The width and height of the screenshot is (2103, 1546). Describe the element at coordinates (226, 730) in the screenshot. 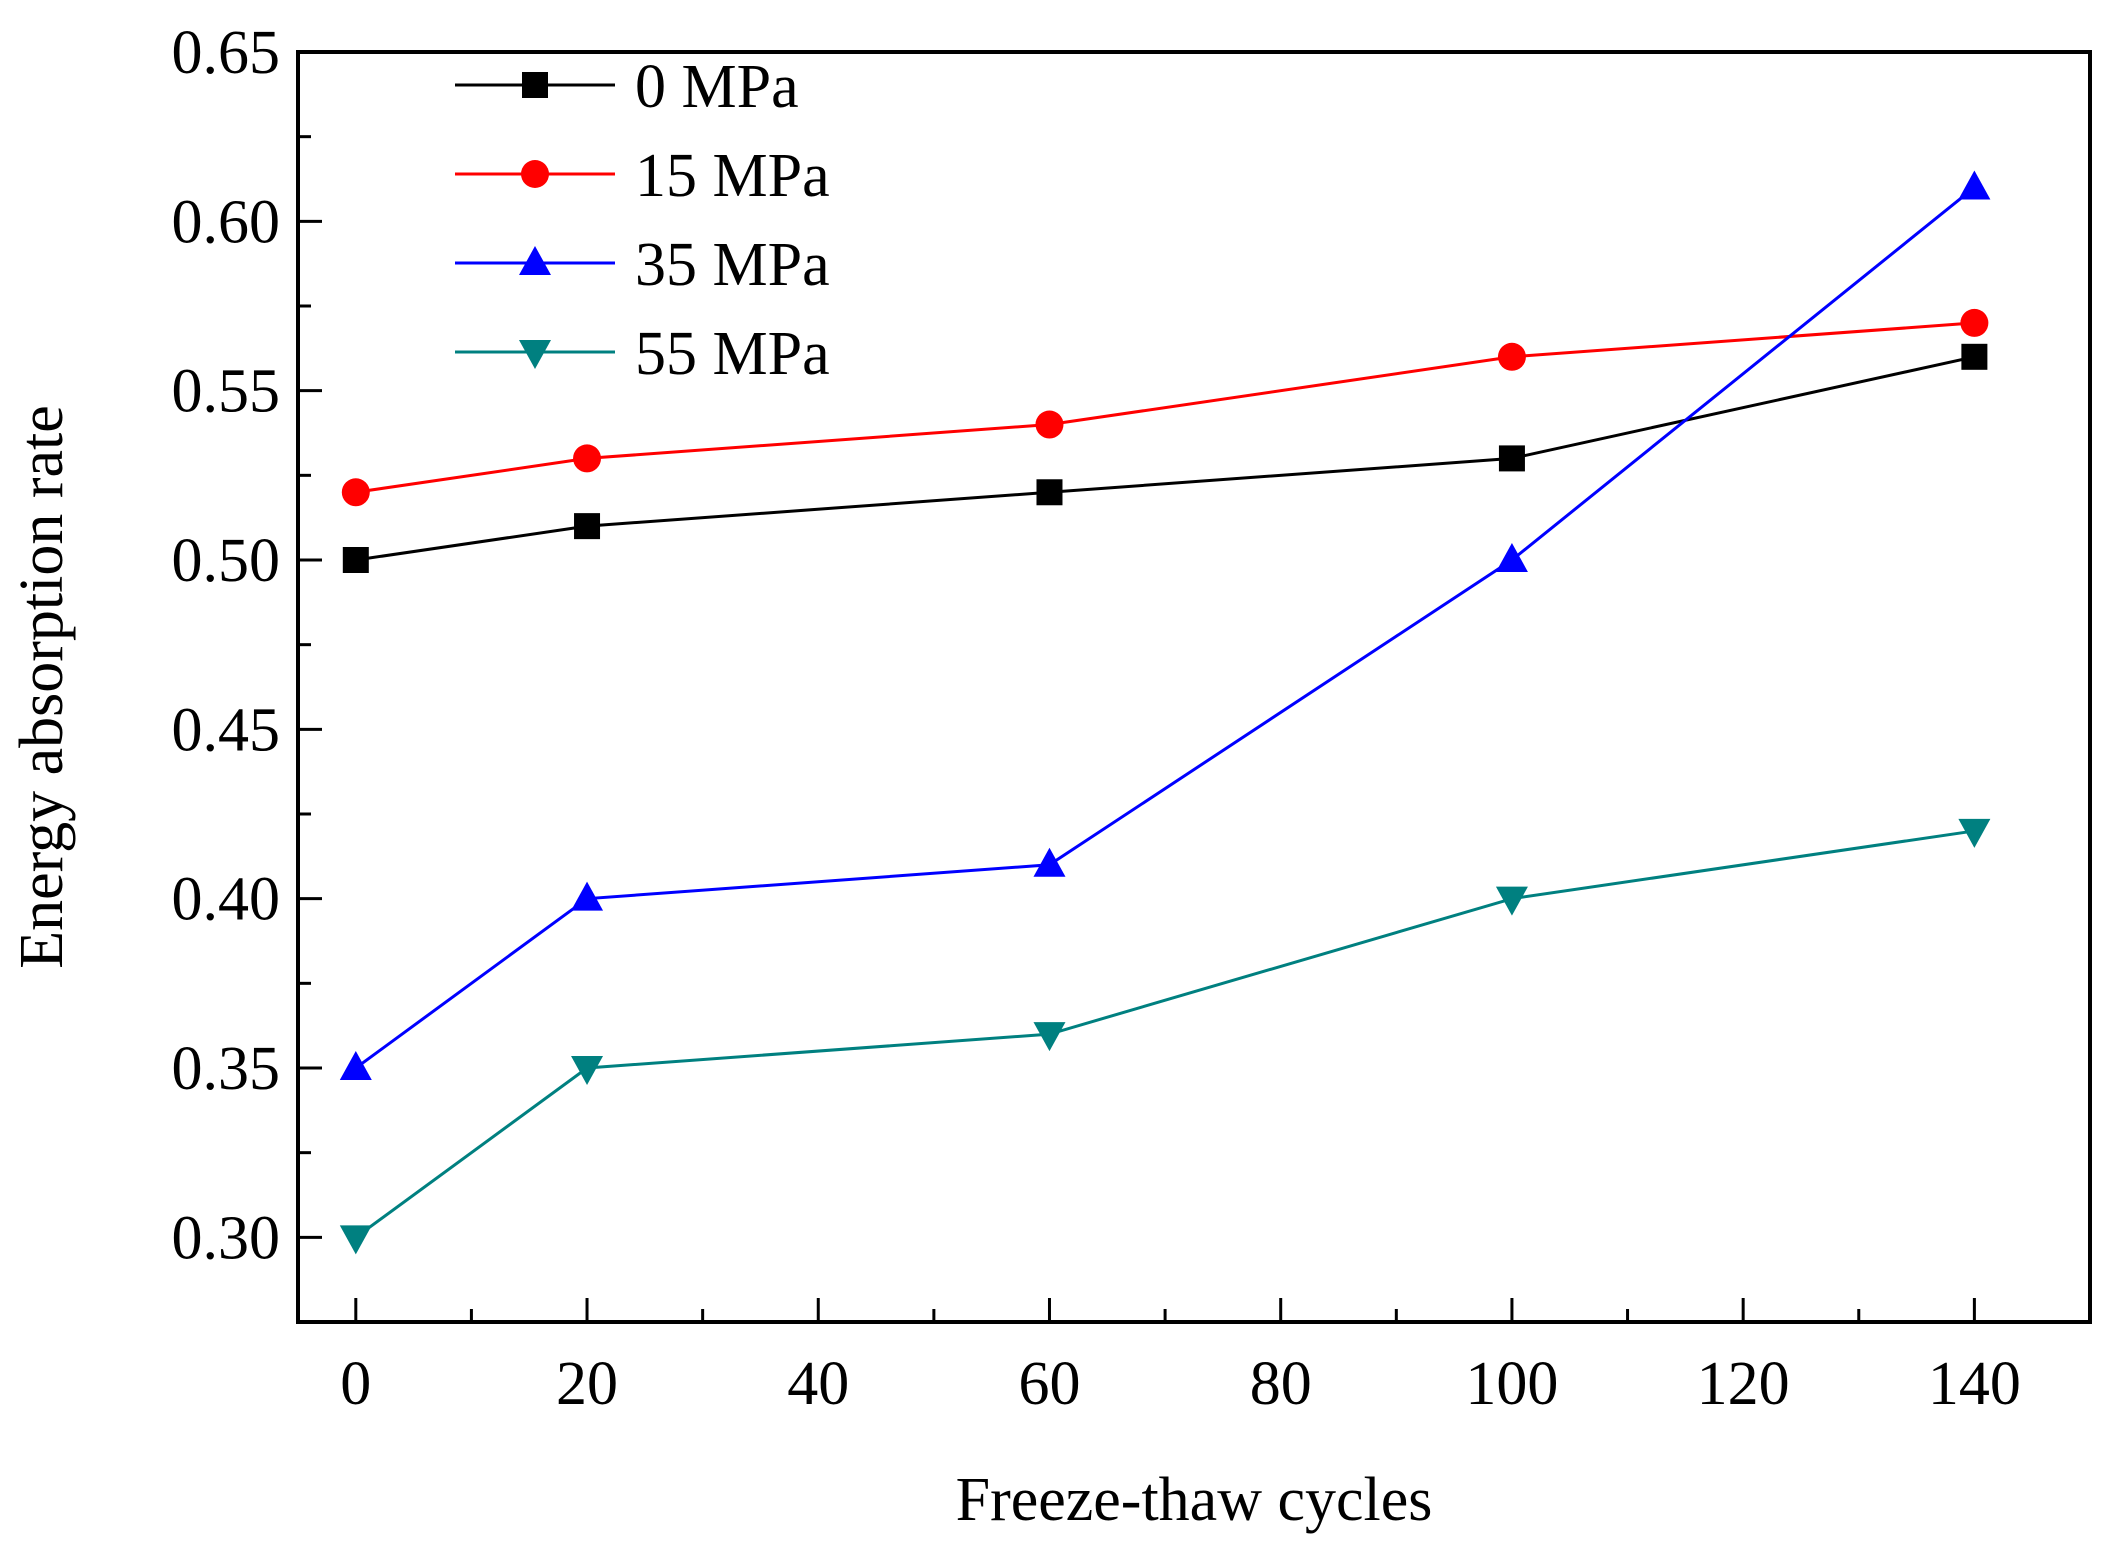

I see `y-tick-label: 0.45` at that location.